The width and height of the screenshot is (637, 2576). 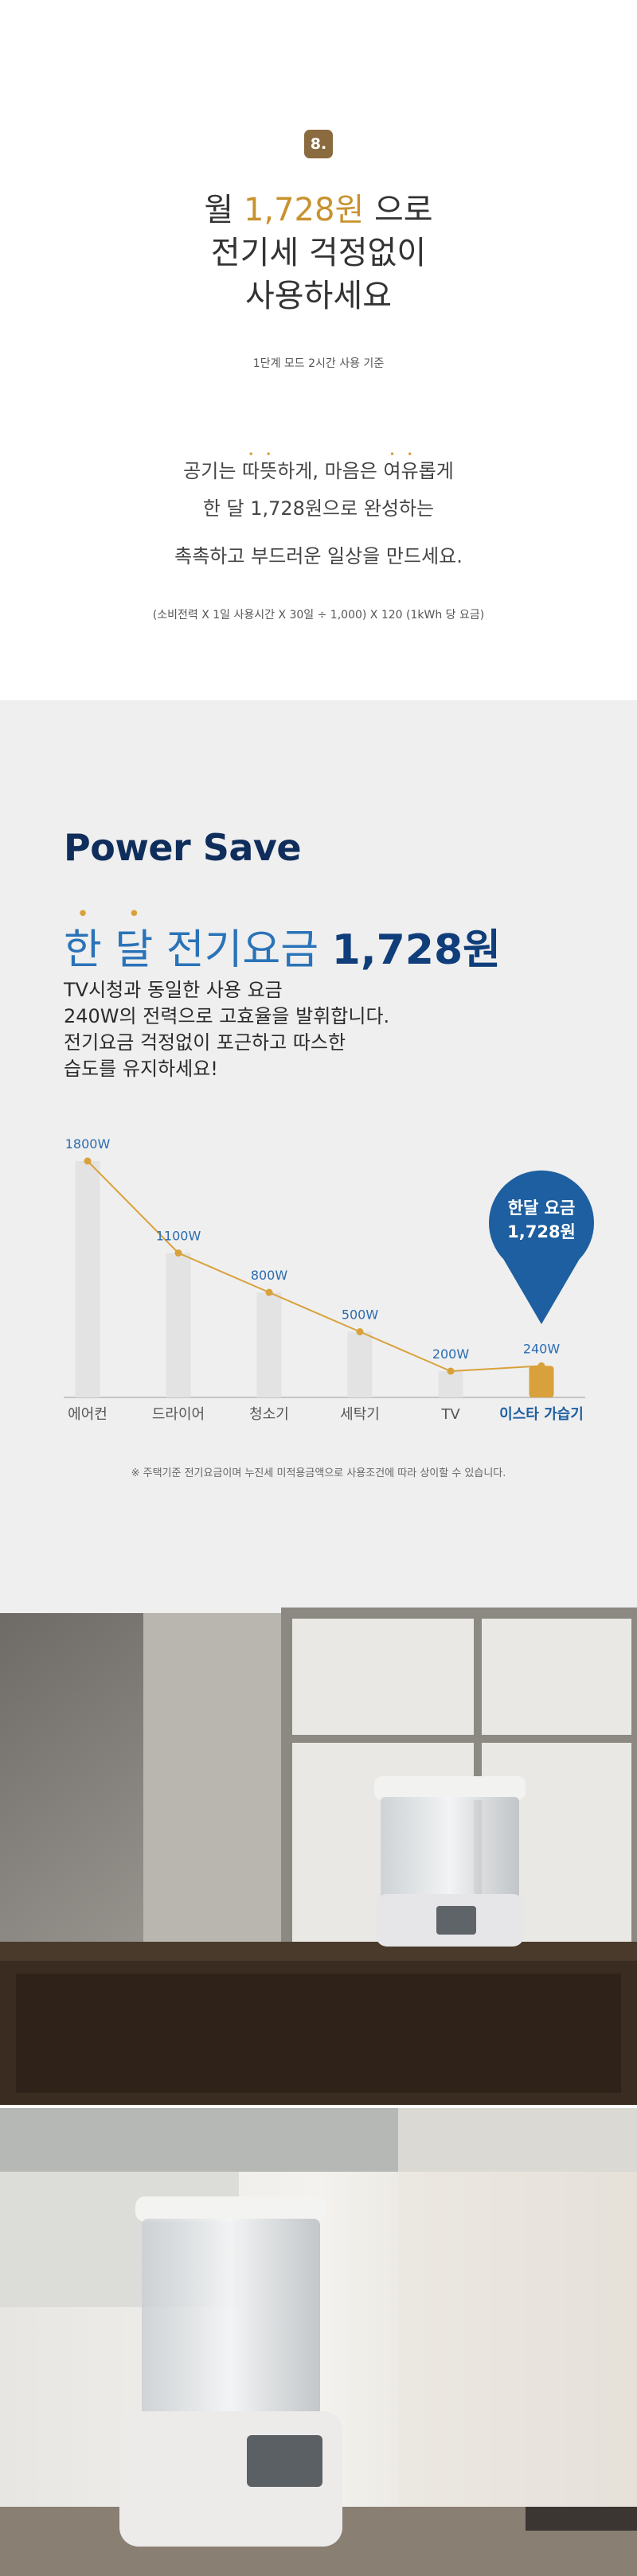 I want to click on x-tick-label: 이스타 가습기, so click(x=541, y=1414).